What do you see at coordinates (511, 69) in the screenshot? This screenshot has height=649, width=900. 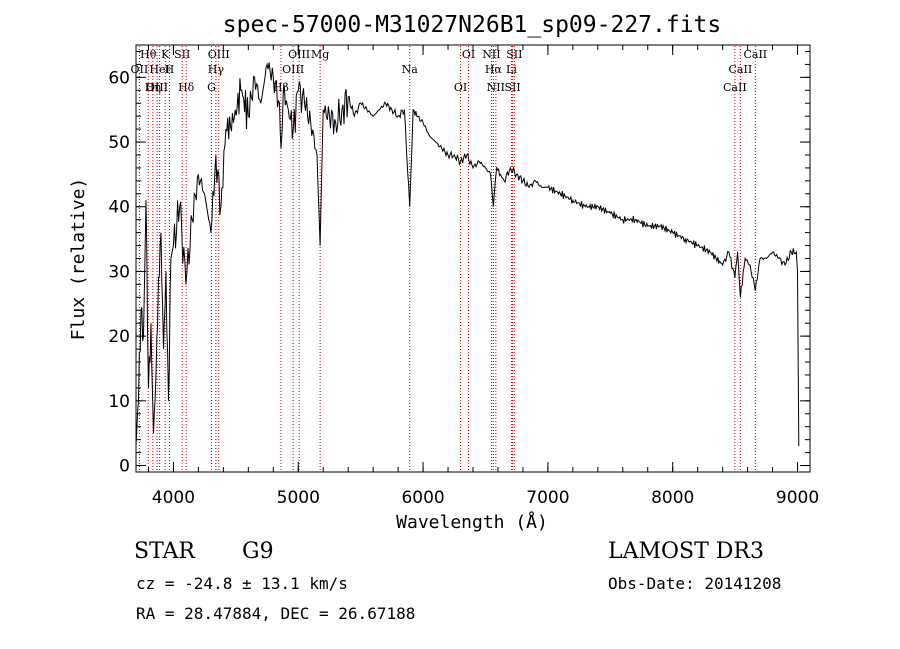 I see `line-label: Li` at bounding box center [511, 69].